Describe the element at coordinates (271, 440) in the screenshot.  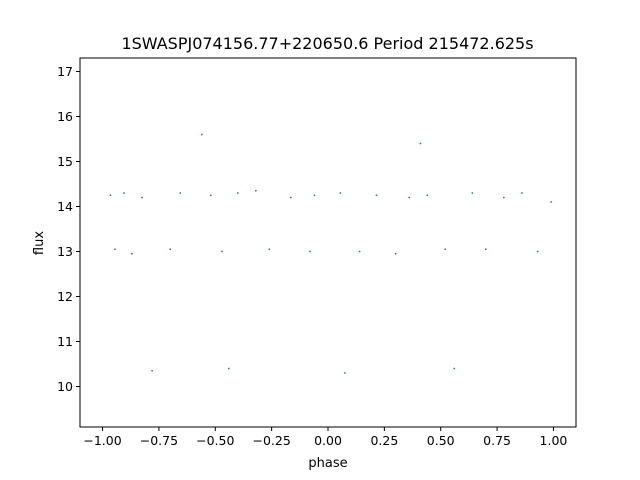
I see `x-tick-label: −0.25` at that location.